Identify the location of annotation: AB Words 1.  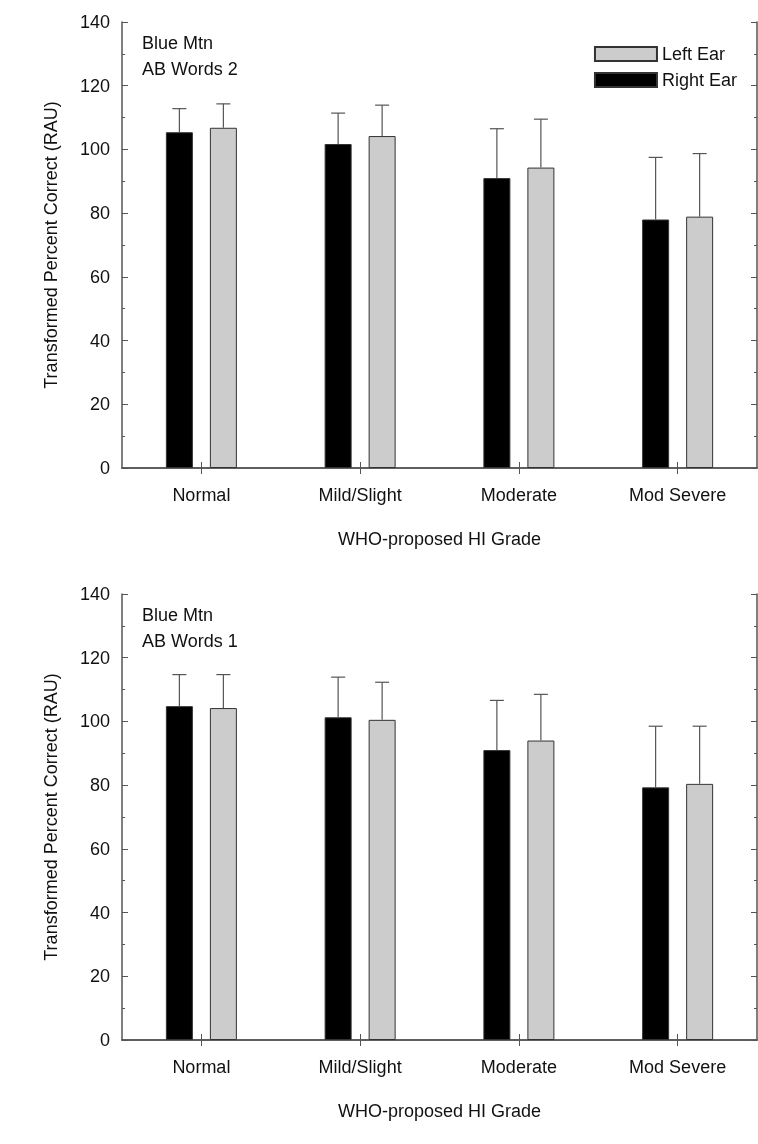
(190, 641).